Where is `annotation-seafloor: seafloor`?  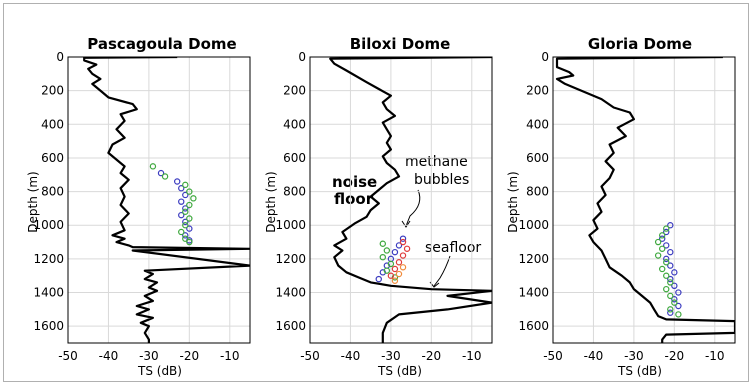
annotation-seafloor: seafloor is located at coordinates (453, 248).